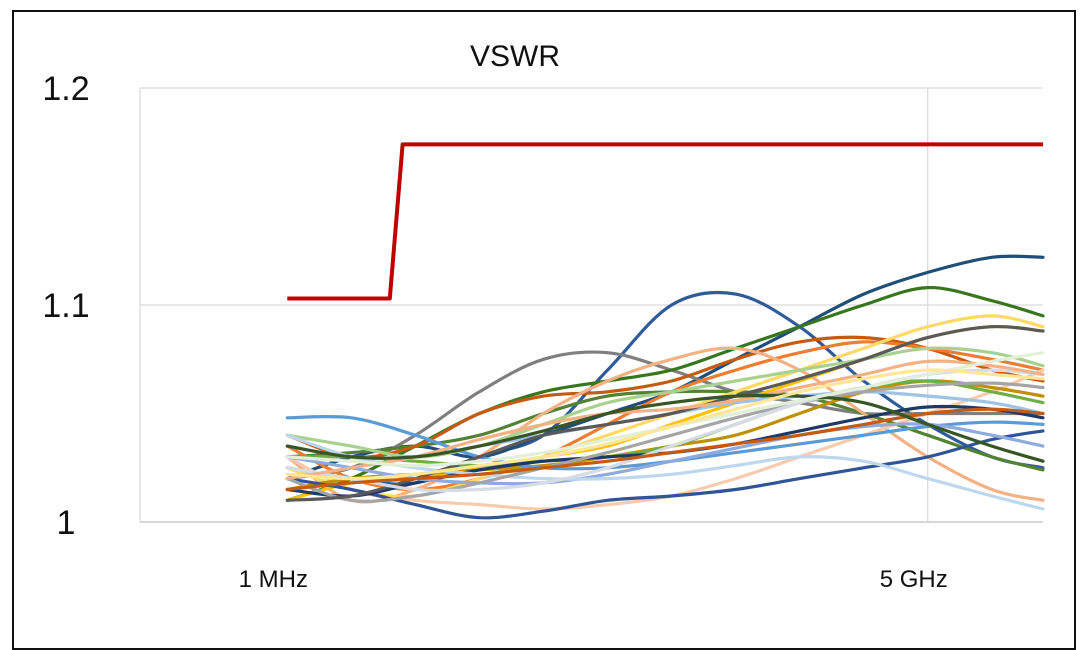 The height and width of the screenshot is (650, 1089). What do you see at coordinates (66, 523) in the screenshot?
I see `y-tick-label: 1` at bounding box center [66, 523].